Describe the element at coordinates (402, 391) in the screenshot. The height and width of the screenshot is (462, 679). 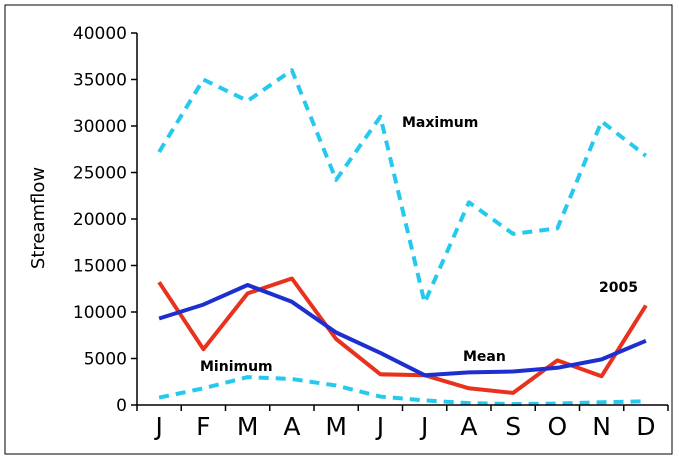
I see `series-line-minimum` at that location.